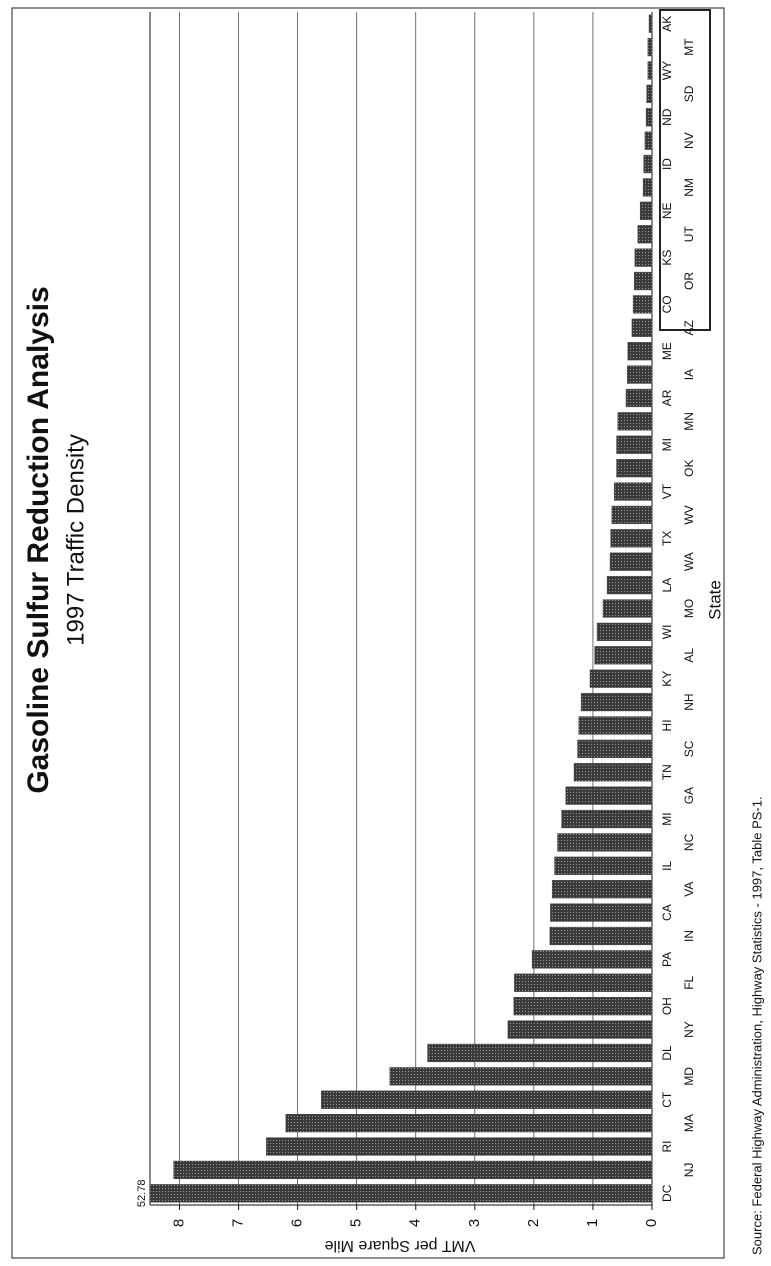 This screenshot has height=1266, width=771. I want to click on x-tick-label: CA, so click(667, 912).